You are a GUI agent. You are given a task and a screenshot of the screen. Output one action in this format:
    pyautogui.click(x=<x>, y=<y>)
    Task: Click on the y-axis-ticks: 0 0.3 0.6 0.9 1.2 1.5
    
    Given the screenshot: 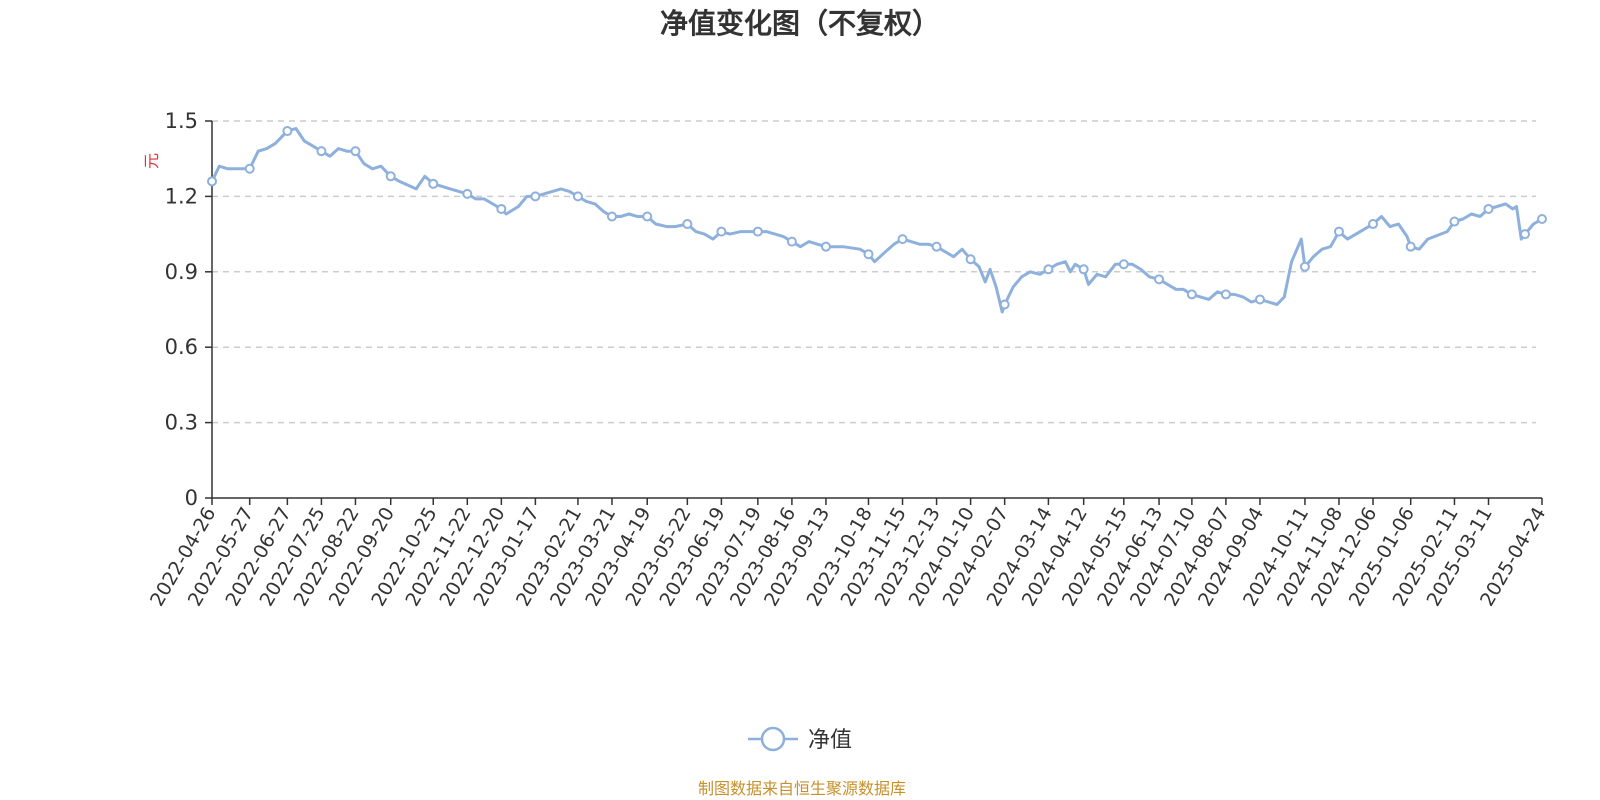 What is the action you would take?
    pyautogui.click(x=188, y=309)
    